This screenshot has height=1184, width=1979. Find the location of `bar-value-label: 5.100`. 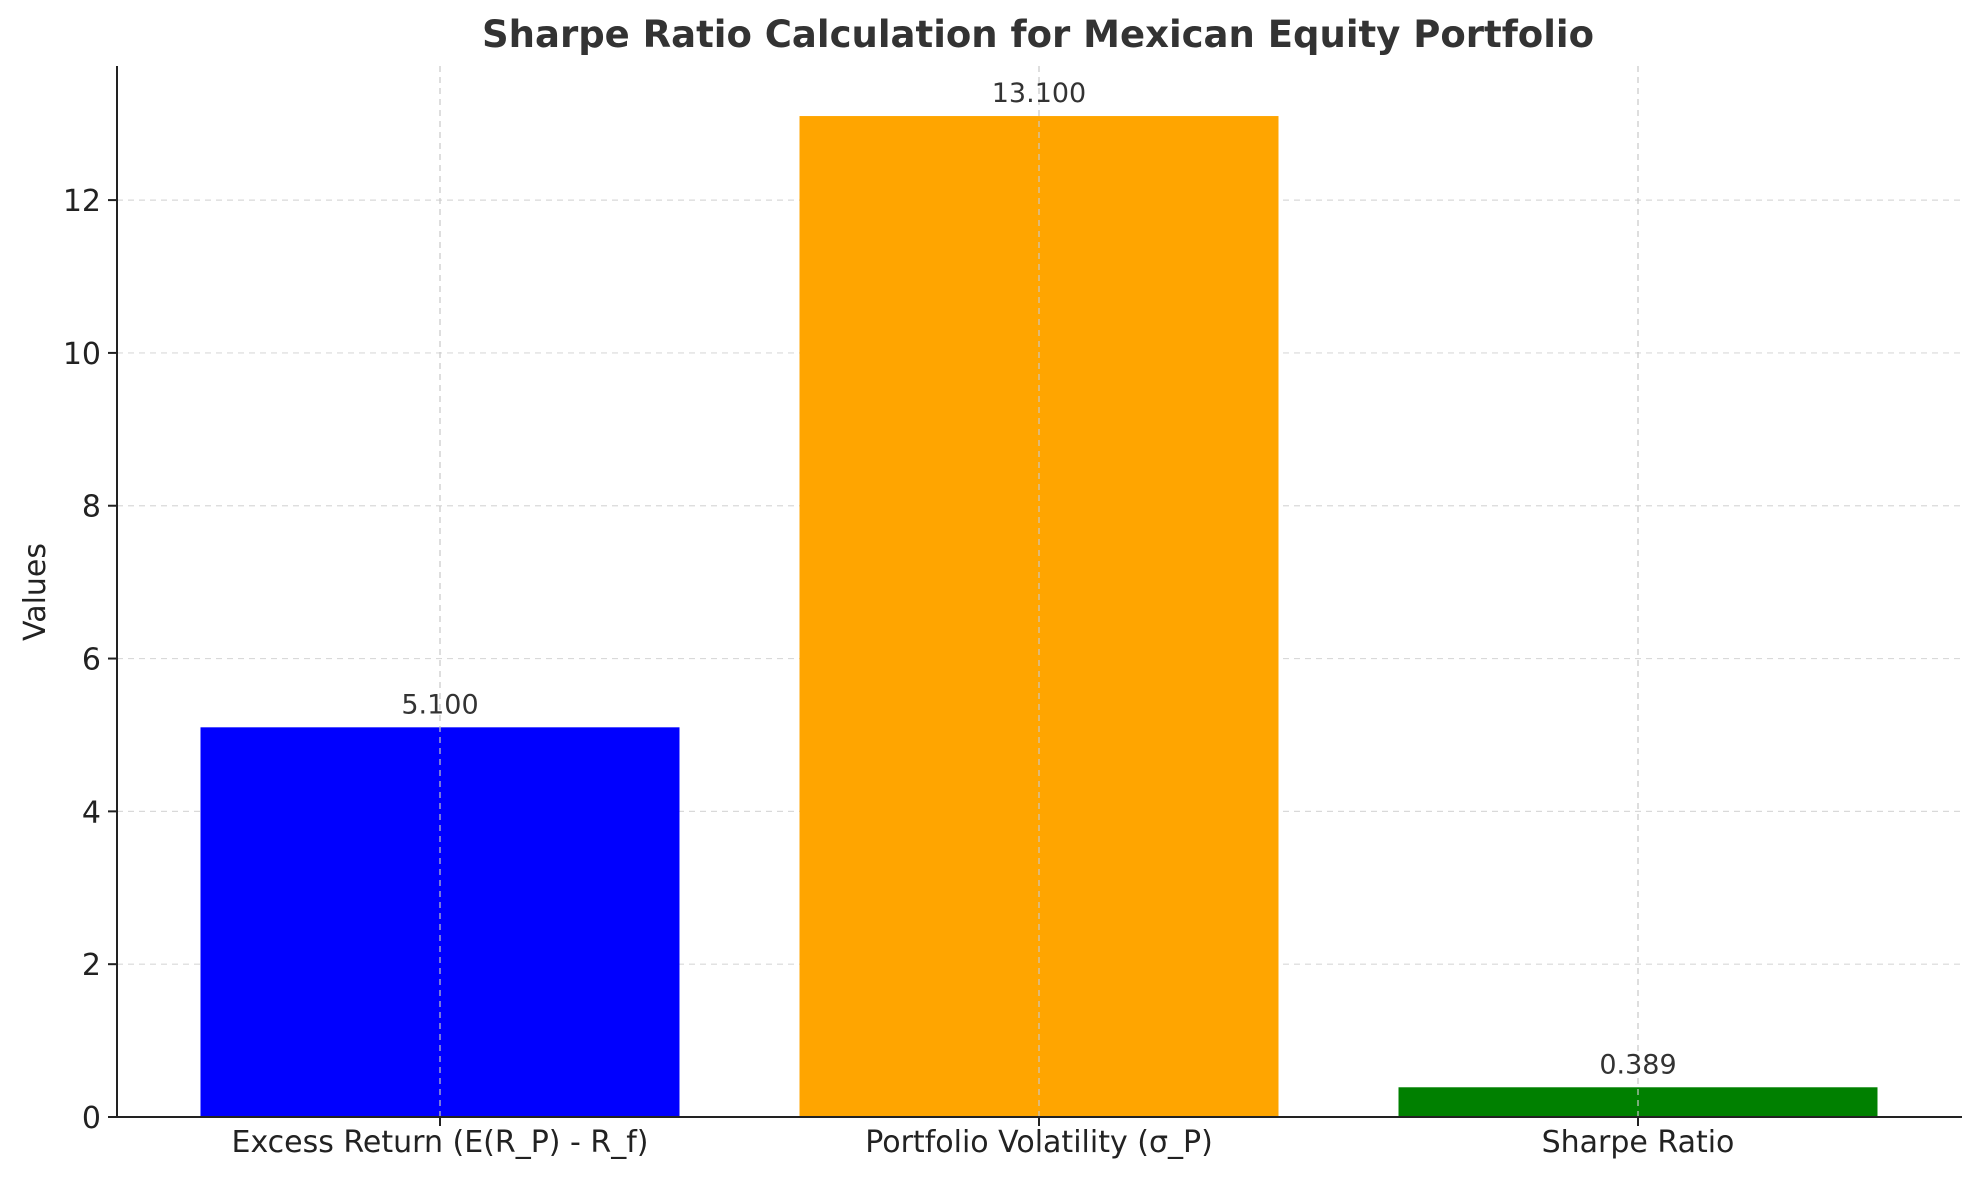

bar-value-label: 5.100 is located at coordinates (439, 704).